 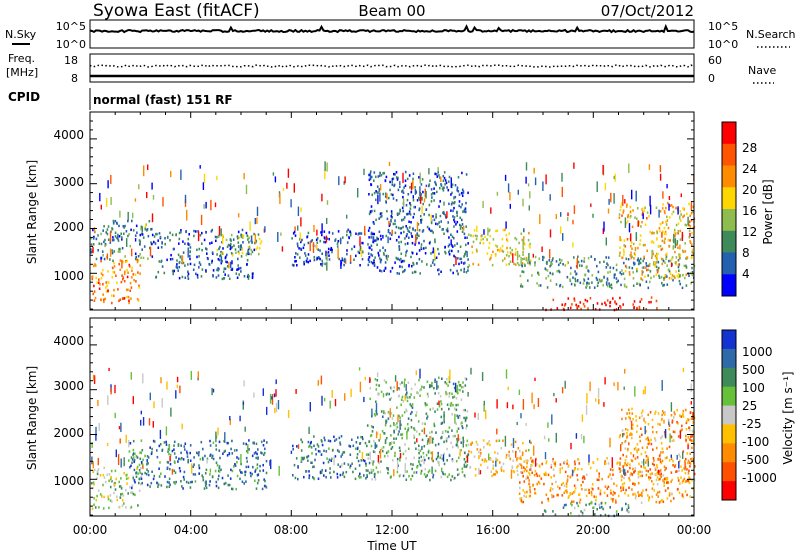 I want to click on velocity-y-title: Slant Range [km], so click(x=32, y=418).